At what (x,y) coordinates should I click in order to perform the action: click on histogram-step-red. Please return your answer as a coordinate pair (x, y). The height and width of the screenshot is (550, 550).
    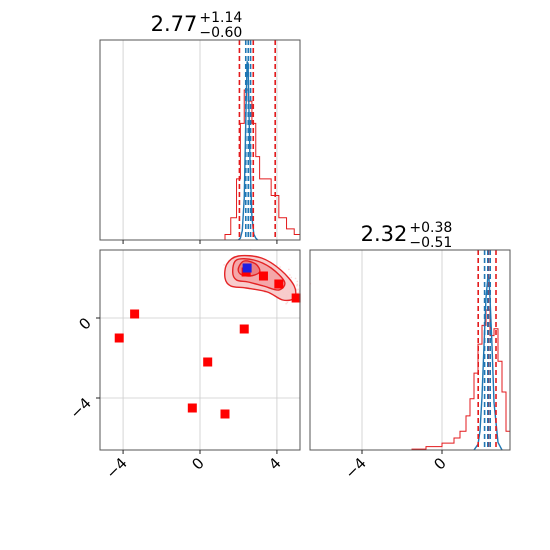
    Looking at the image, I should click on (262, 164).